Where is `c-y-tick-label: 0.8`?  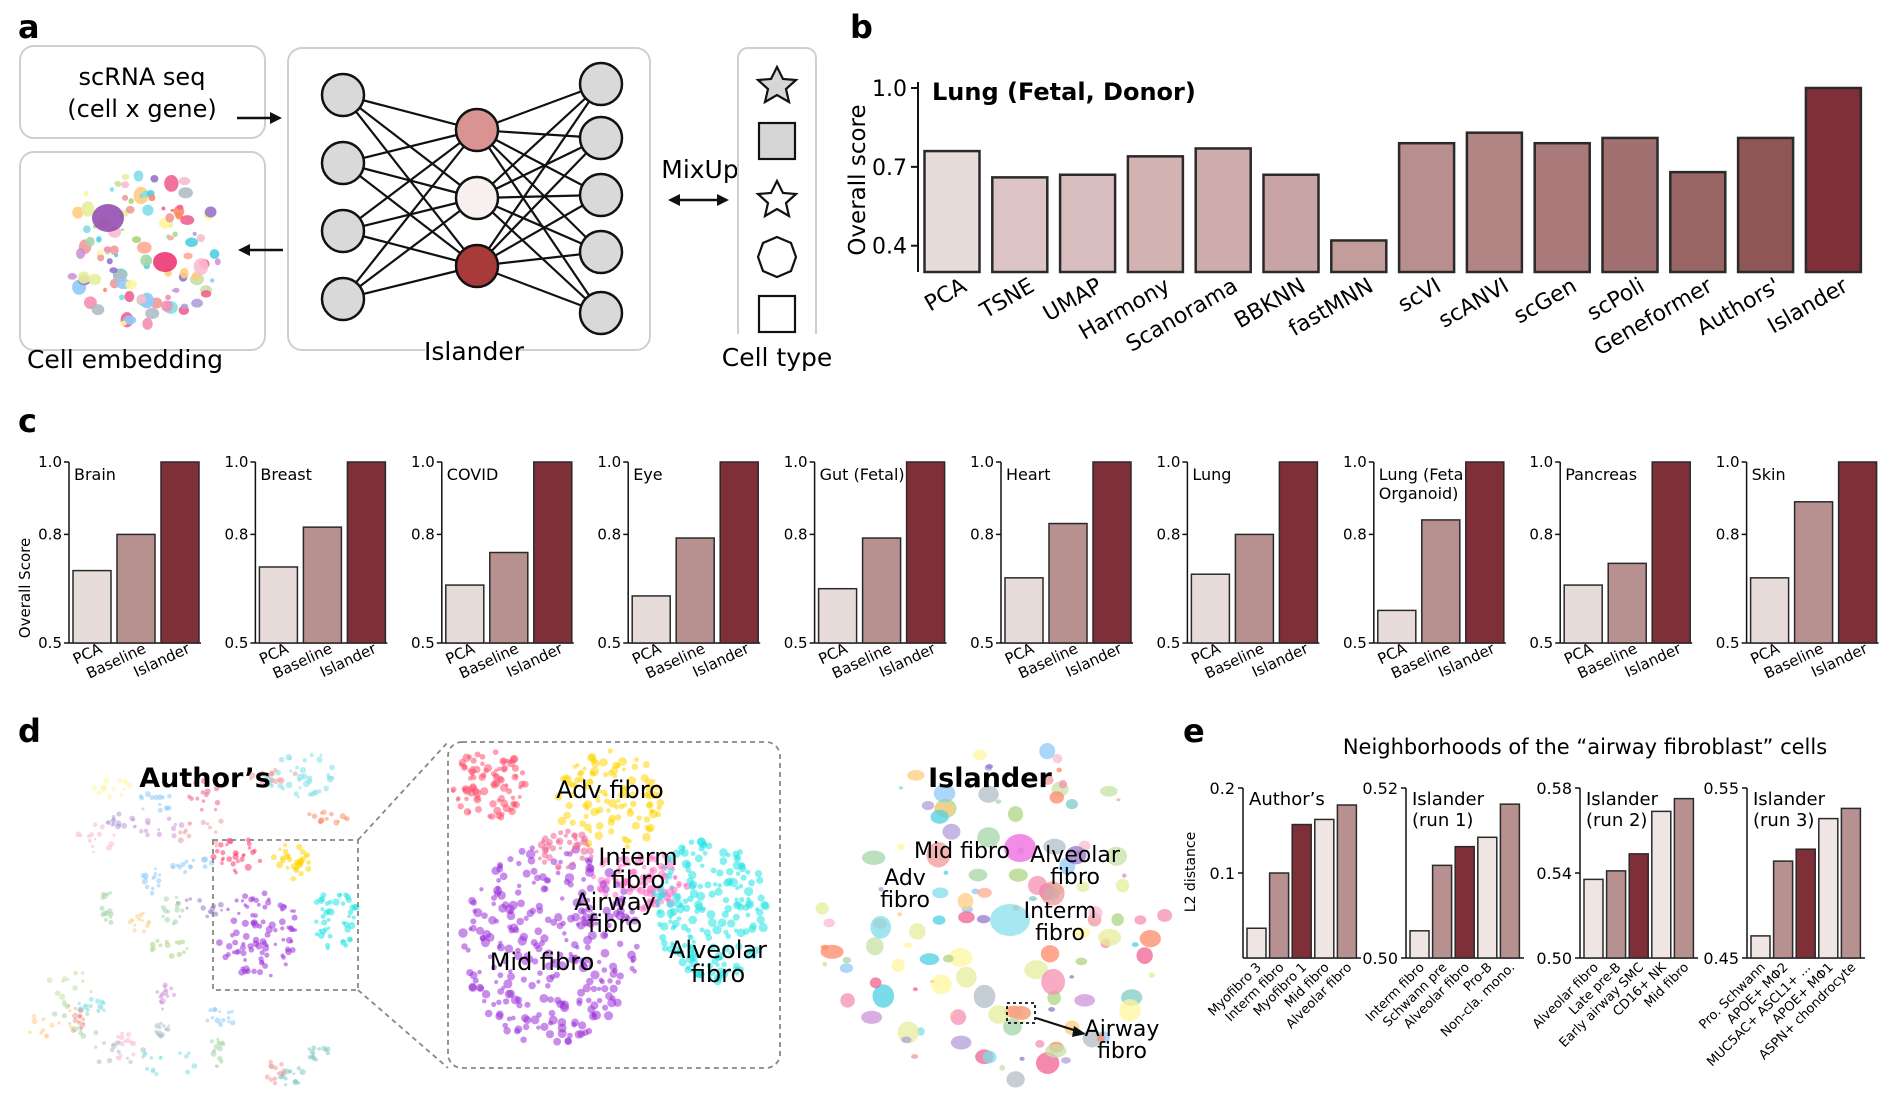
c-y-tick-label: 0.8 is located at coordinates (1355, 534).